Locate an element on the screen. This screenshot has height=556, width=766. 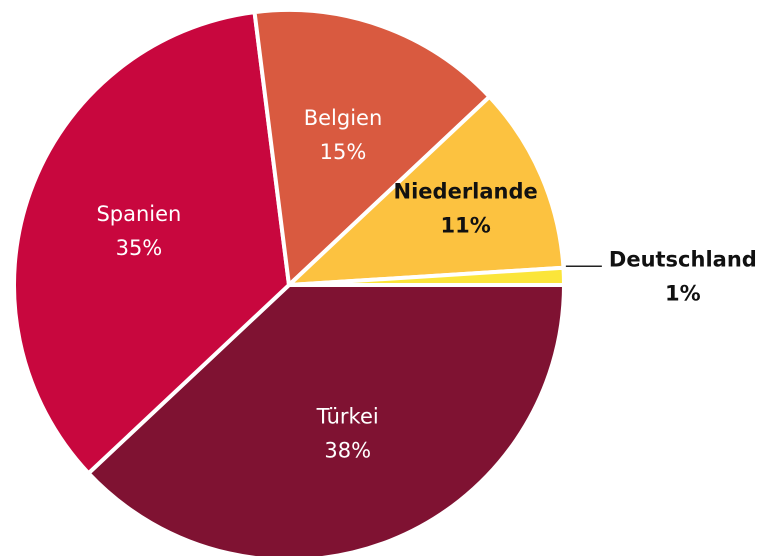
slice-label: Deutschland is located at coordinates (683, 259).